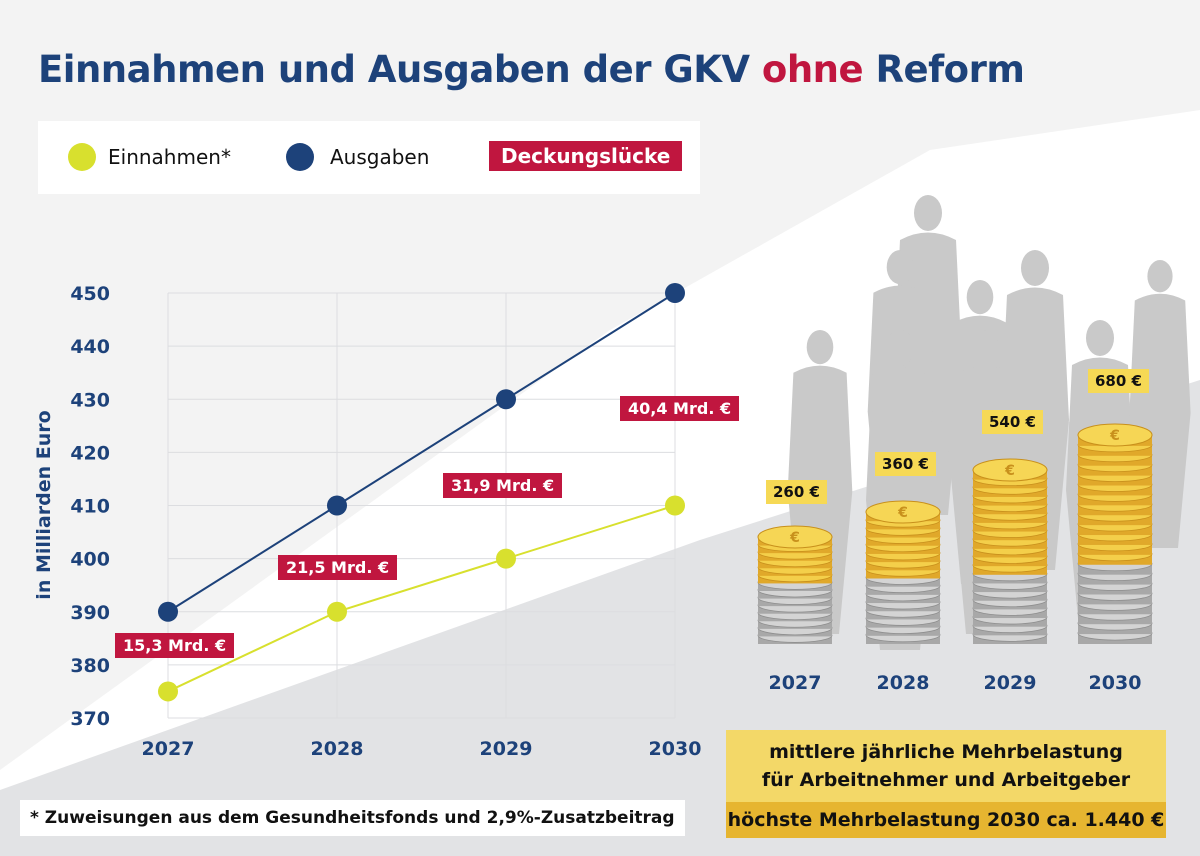 This screenshot has width=1200, height=856. I want to click on price-tag: 260 €, so click(796, 492).